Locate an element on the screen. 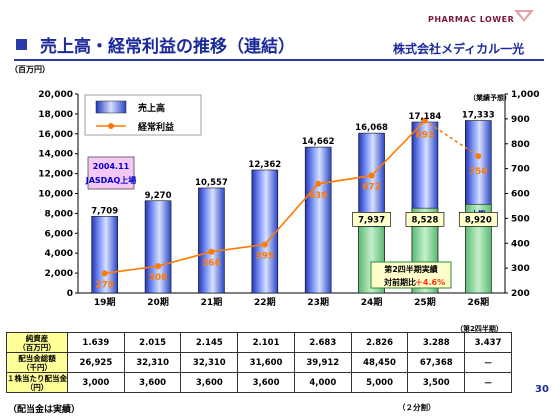 The width and height of the screenshot is (560, 420). y-tick-label-left: 10,000 is located at coordinates (55, 195).